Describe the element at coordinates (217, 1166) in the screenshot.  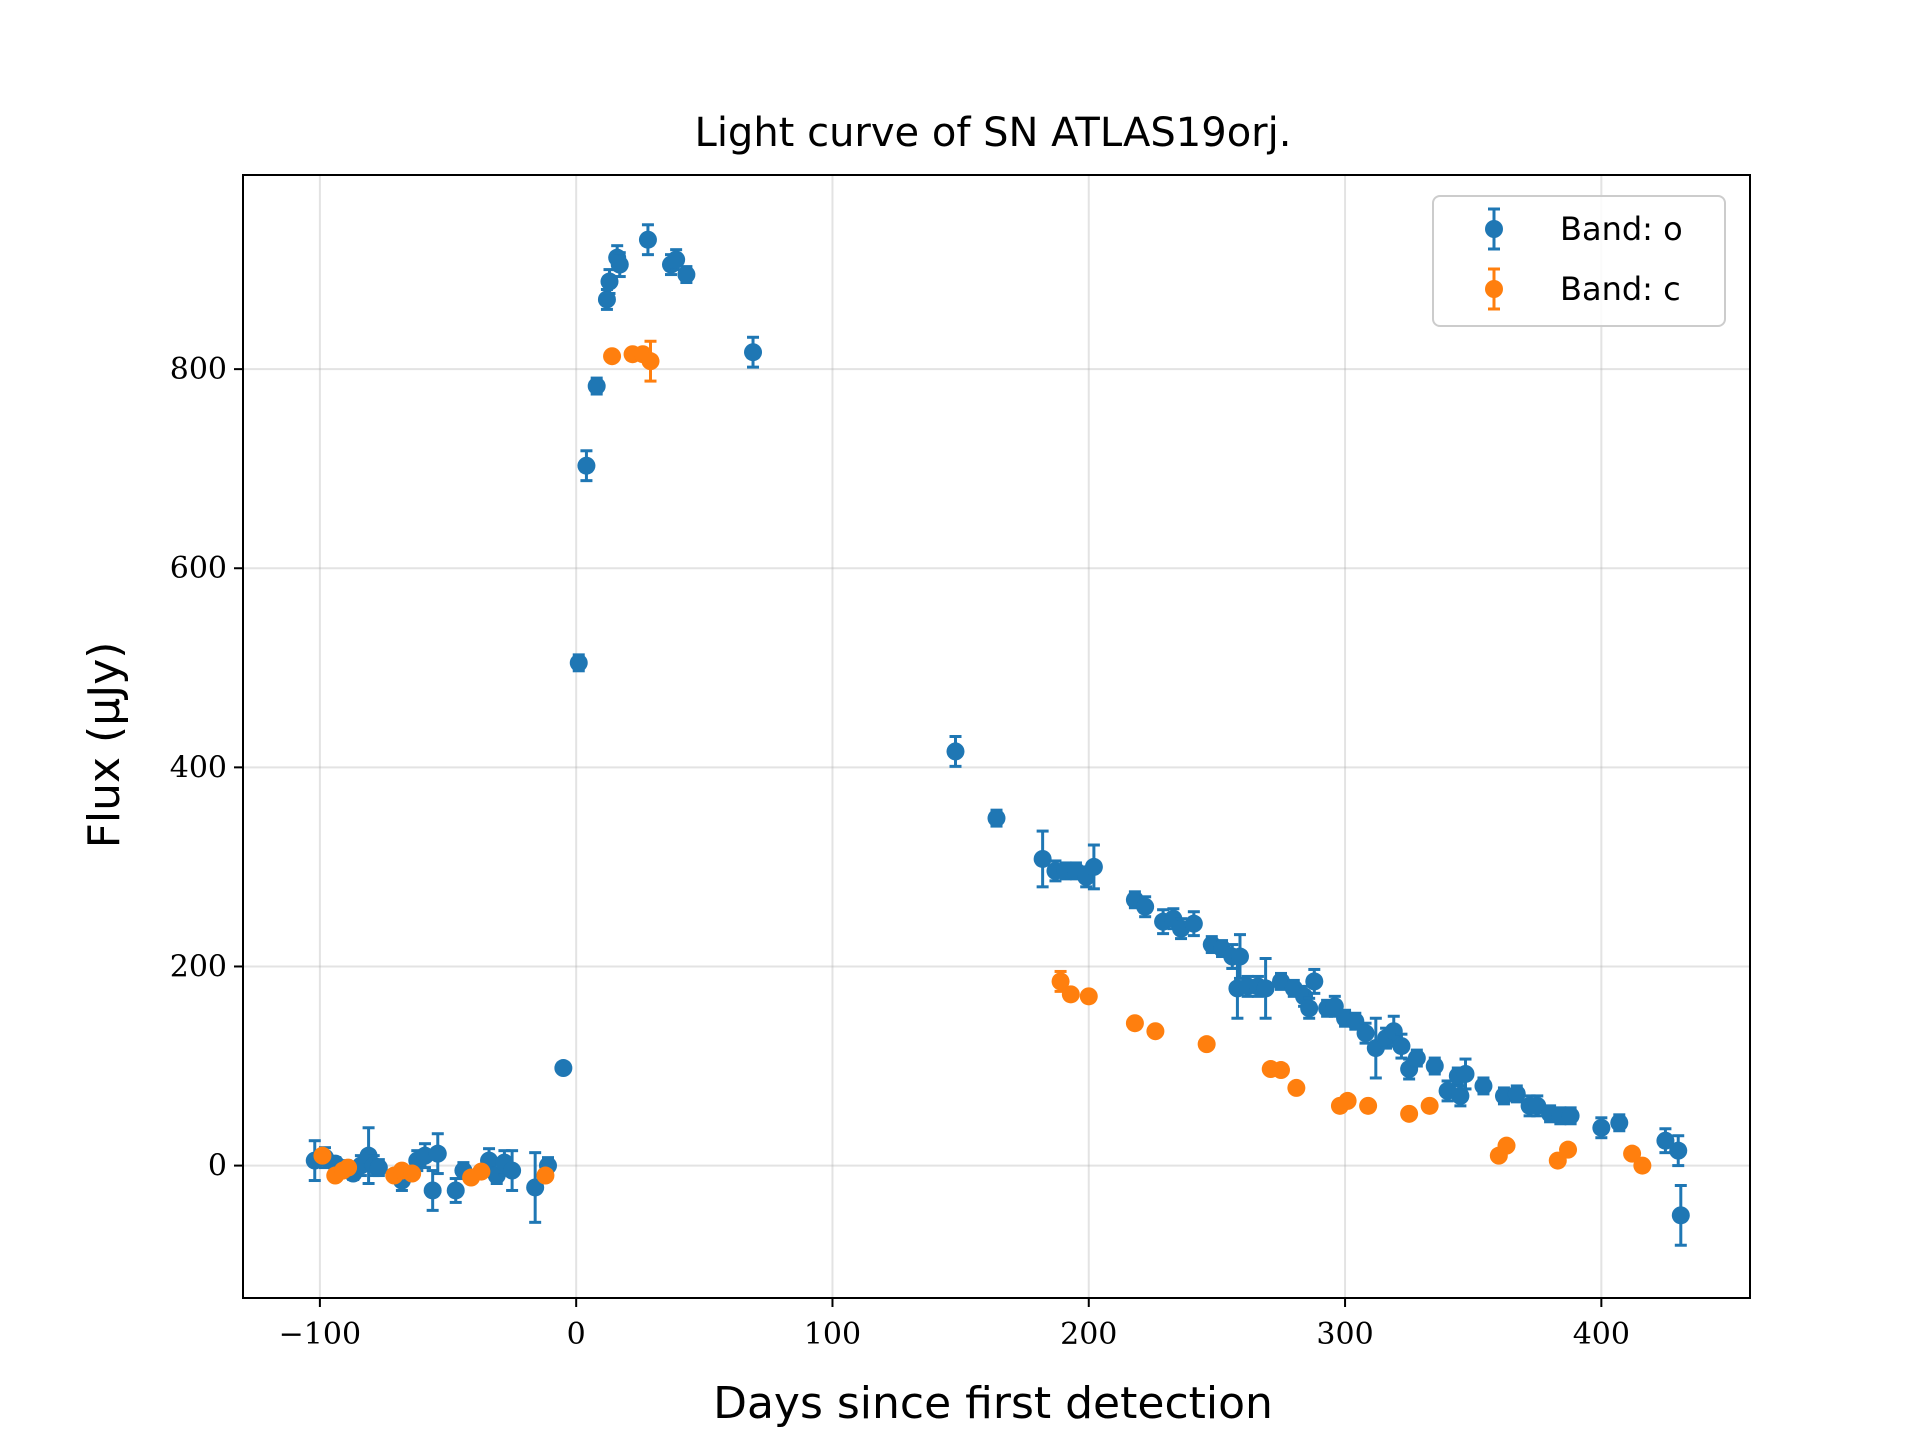
I see `y-tick-label: 0` at that location.